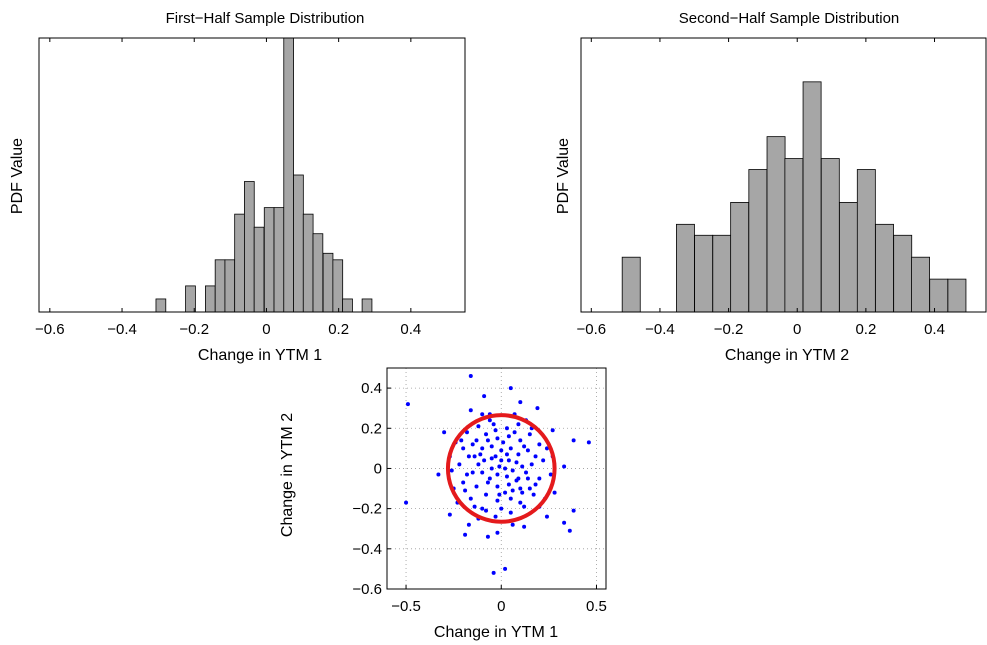  I want to click on scatter-points, so click(497, 474).